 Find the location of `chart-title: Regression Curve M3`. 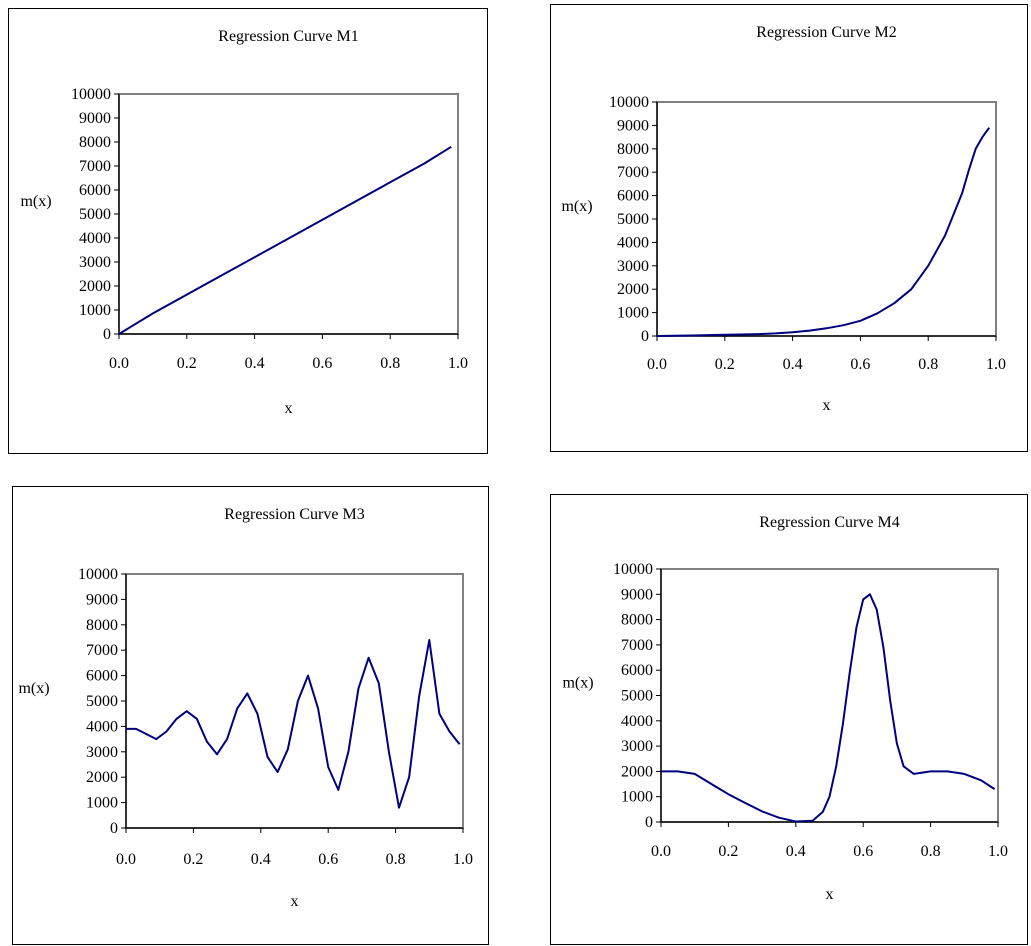

chart-title: Regression Curve M3 is located at coordinates (294, 514).